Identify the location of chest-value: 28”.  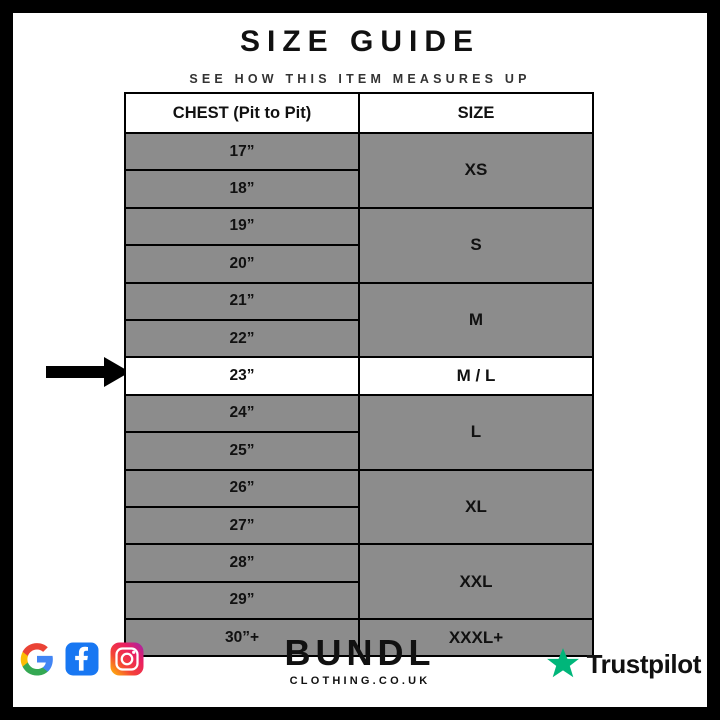
(242, 563).